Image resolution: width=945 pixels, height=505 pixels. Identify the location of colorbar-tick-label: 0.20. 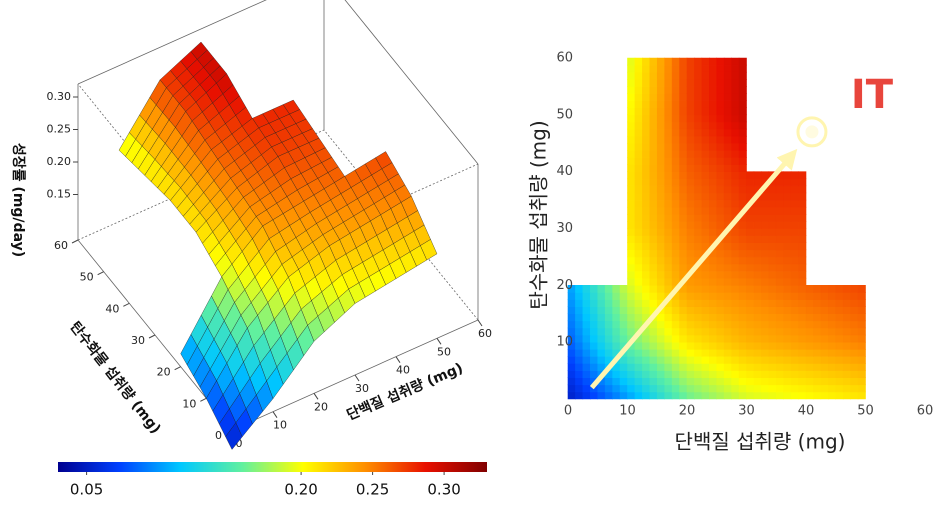
(300, 490).